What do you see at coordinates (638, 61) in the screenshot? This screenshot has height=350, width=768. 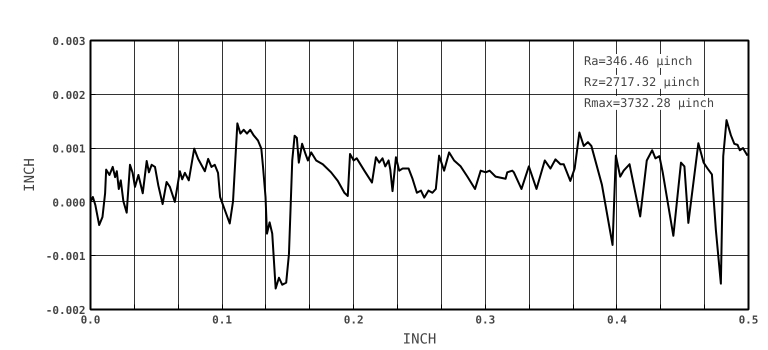 I see `annotation: Ra=346.46 µinch` at bounding box center [638, 61].